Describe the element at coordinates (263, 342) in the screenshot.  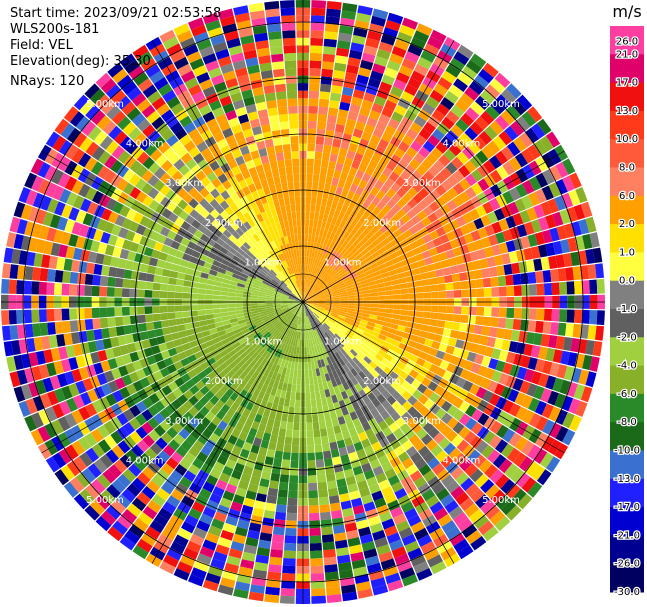
I see `range-ring-label: 1.00km` at that location.